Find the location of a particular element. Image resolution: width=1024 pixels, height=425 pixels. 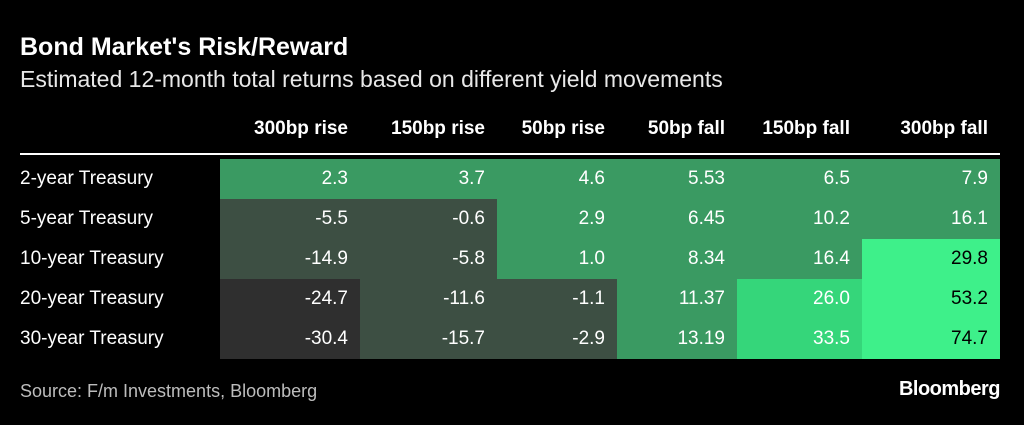

cell: 3.7 is located at coordinates (428, 179).